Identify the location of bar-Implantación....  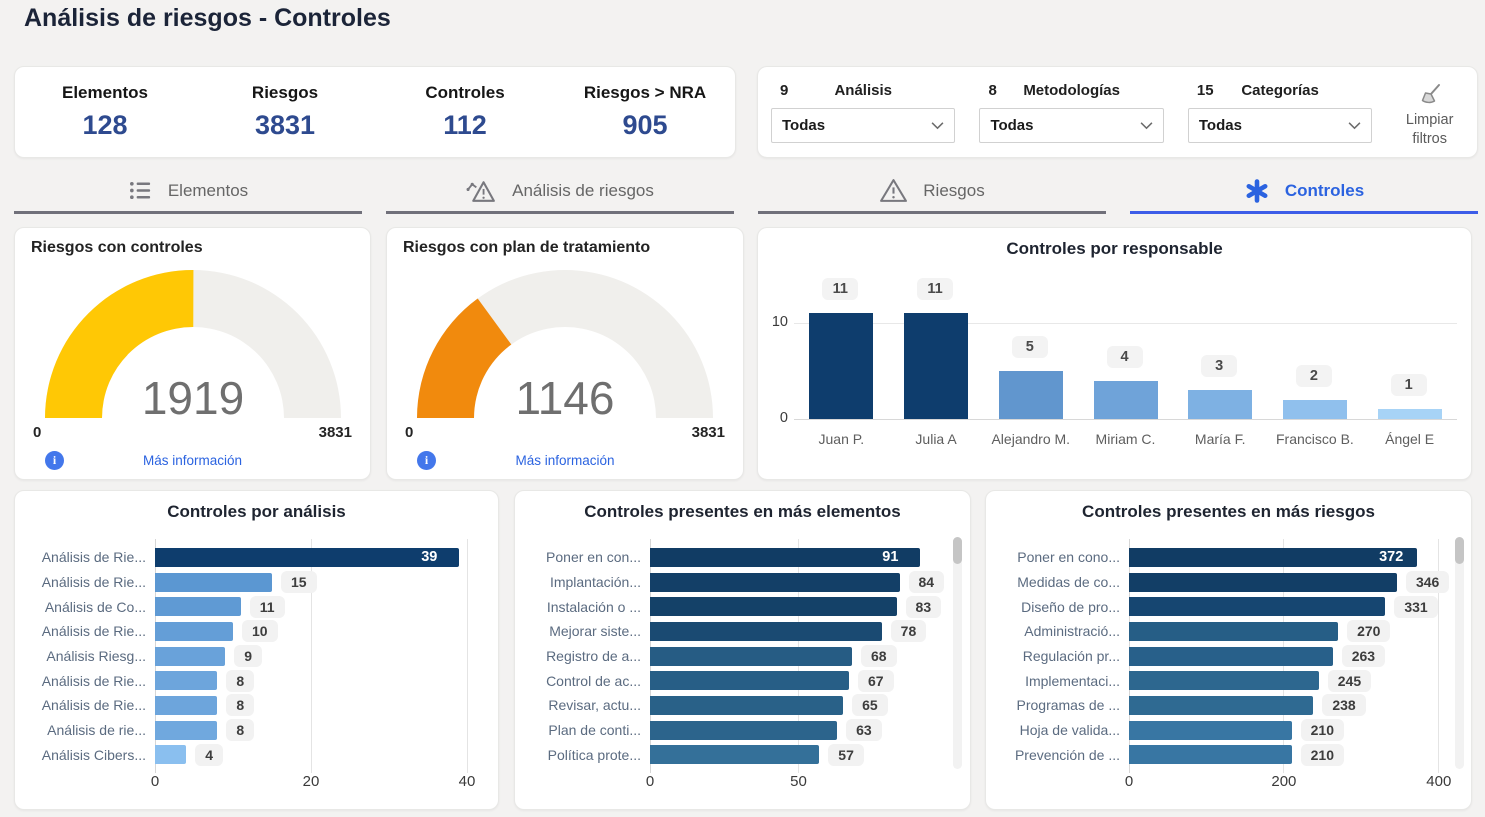
(775, 582).